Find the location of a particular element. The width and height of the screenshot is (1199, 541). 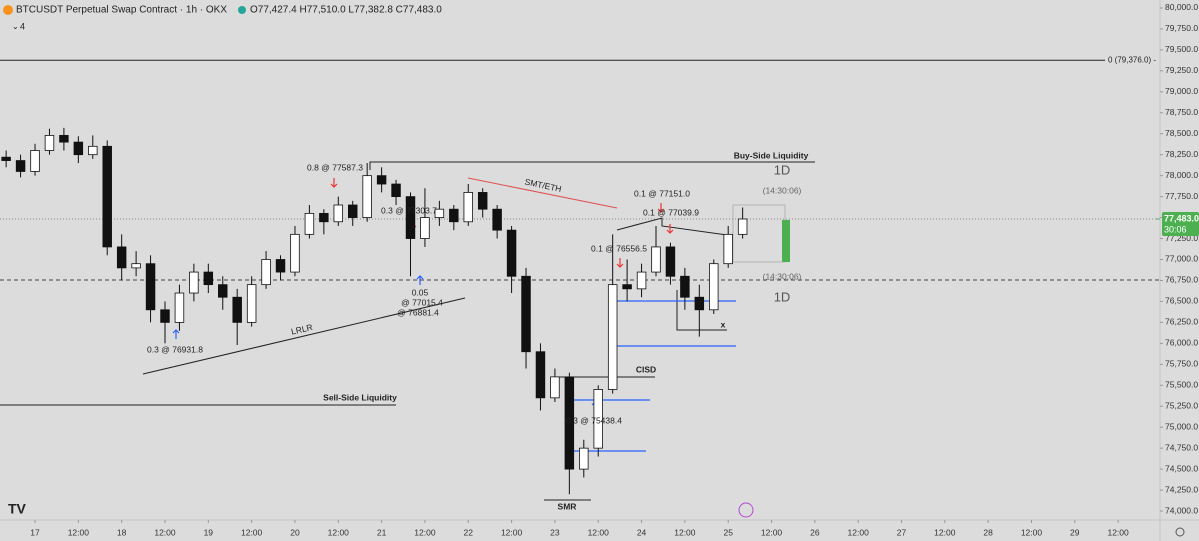

x-tick-label: 22 is located at coordinates (469, 532).